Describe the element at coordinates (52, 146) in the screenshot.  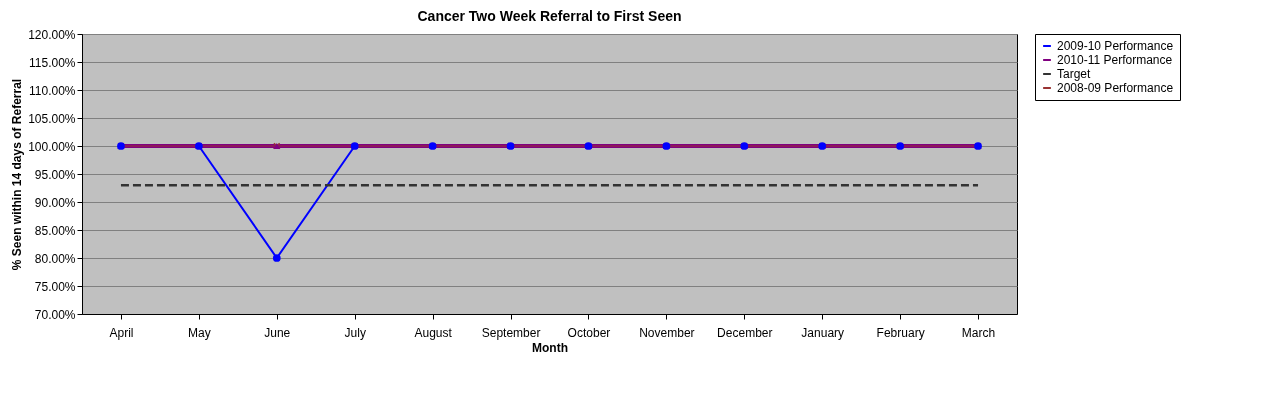
I see `y-tick-label: 100.00%` at that location.